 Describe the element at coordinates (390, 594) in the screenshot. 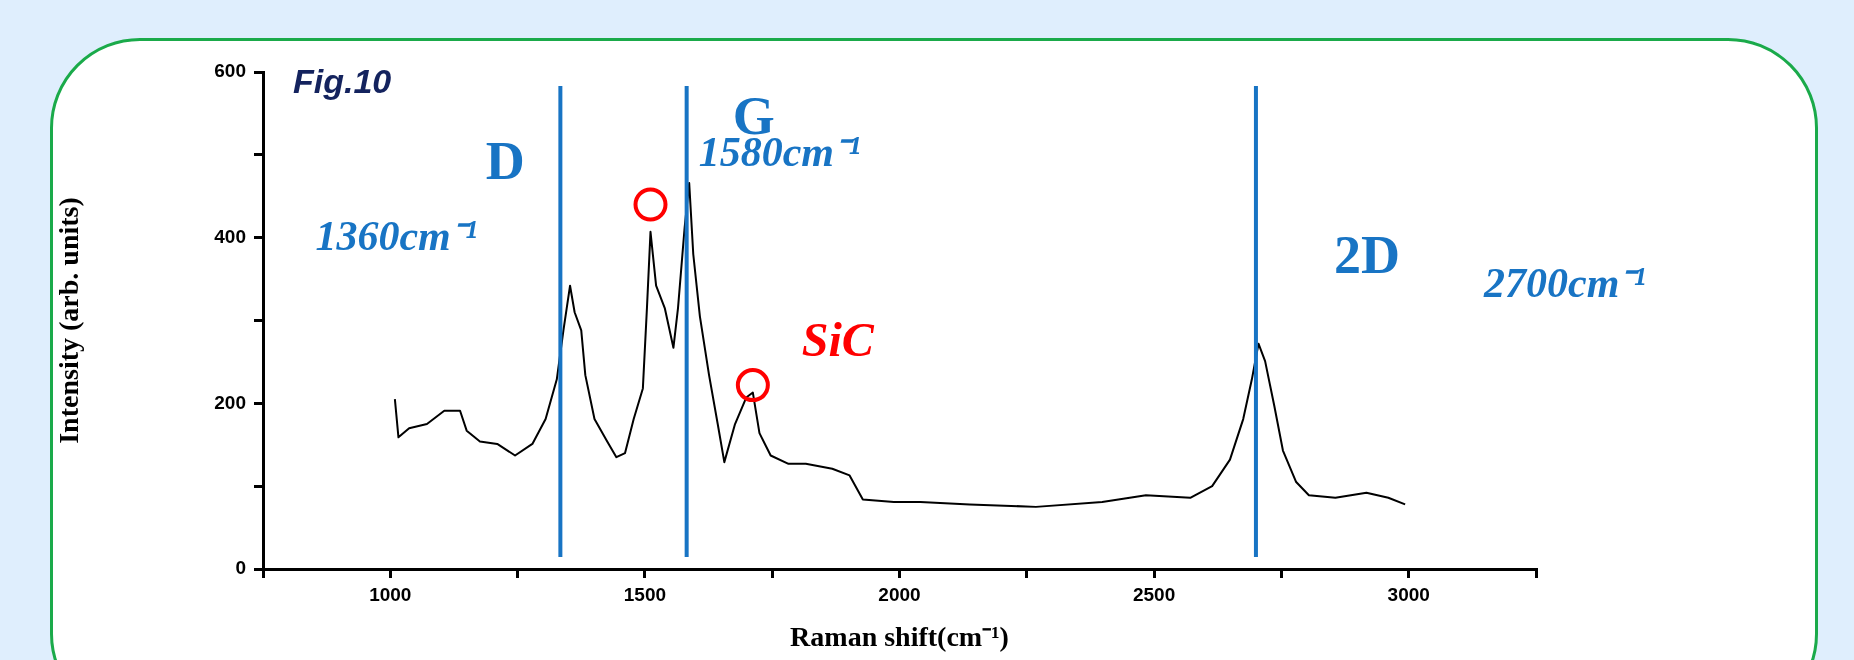

I see `x-tick-label: 1000` at that location.